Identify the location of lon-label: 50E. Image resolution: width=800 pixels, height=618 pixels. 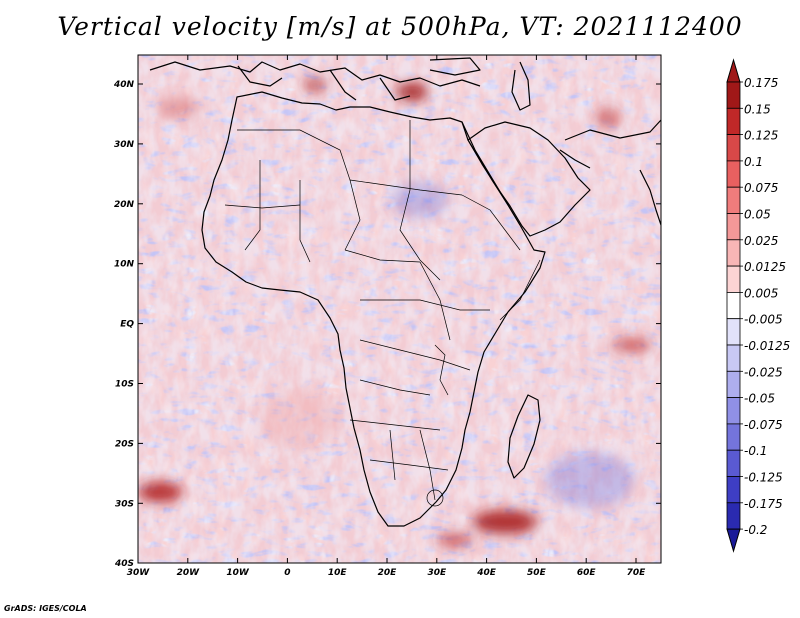
(537, 573).